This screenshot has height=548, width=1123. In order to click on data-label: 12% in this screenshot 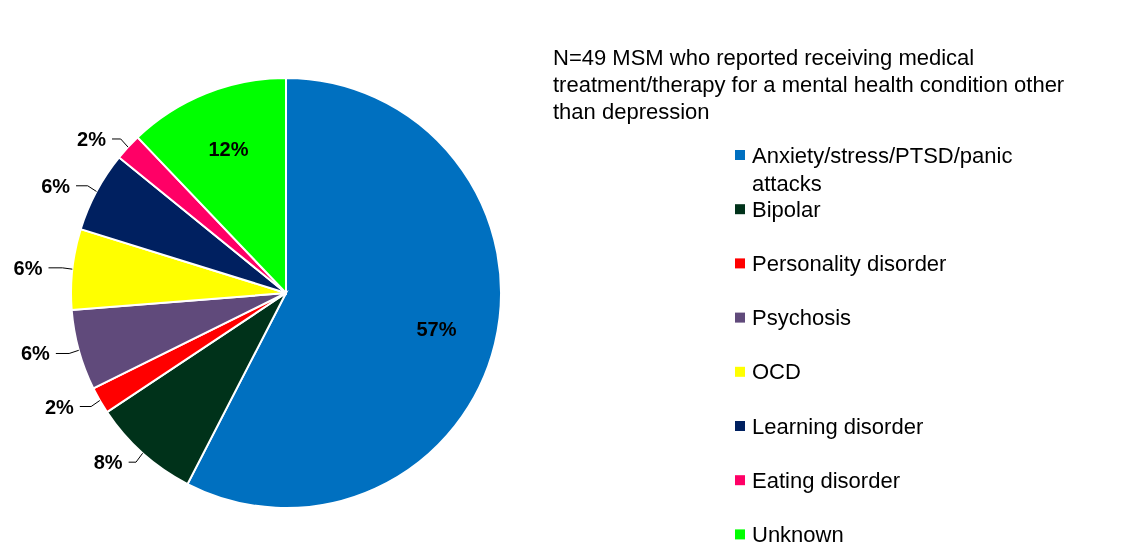, I will do `click(228, 149)`.